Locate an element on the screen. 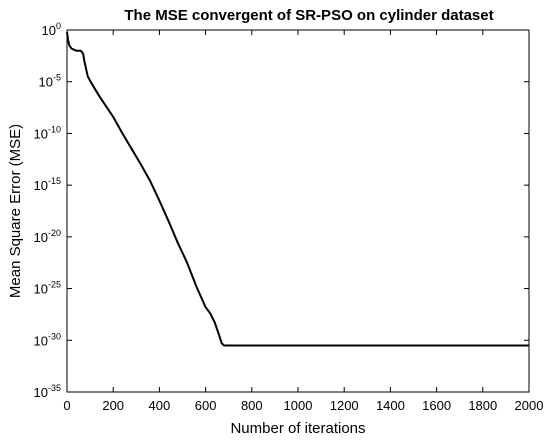 This screenshot has height=442, width=550. x-tick-label: 600 is located at coordinates (206, 405).